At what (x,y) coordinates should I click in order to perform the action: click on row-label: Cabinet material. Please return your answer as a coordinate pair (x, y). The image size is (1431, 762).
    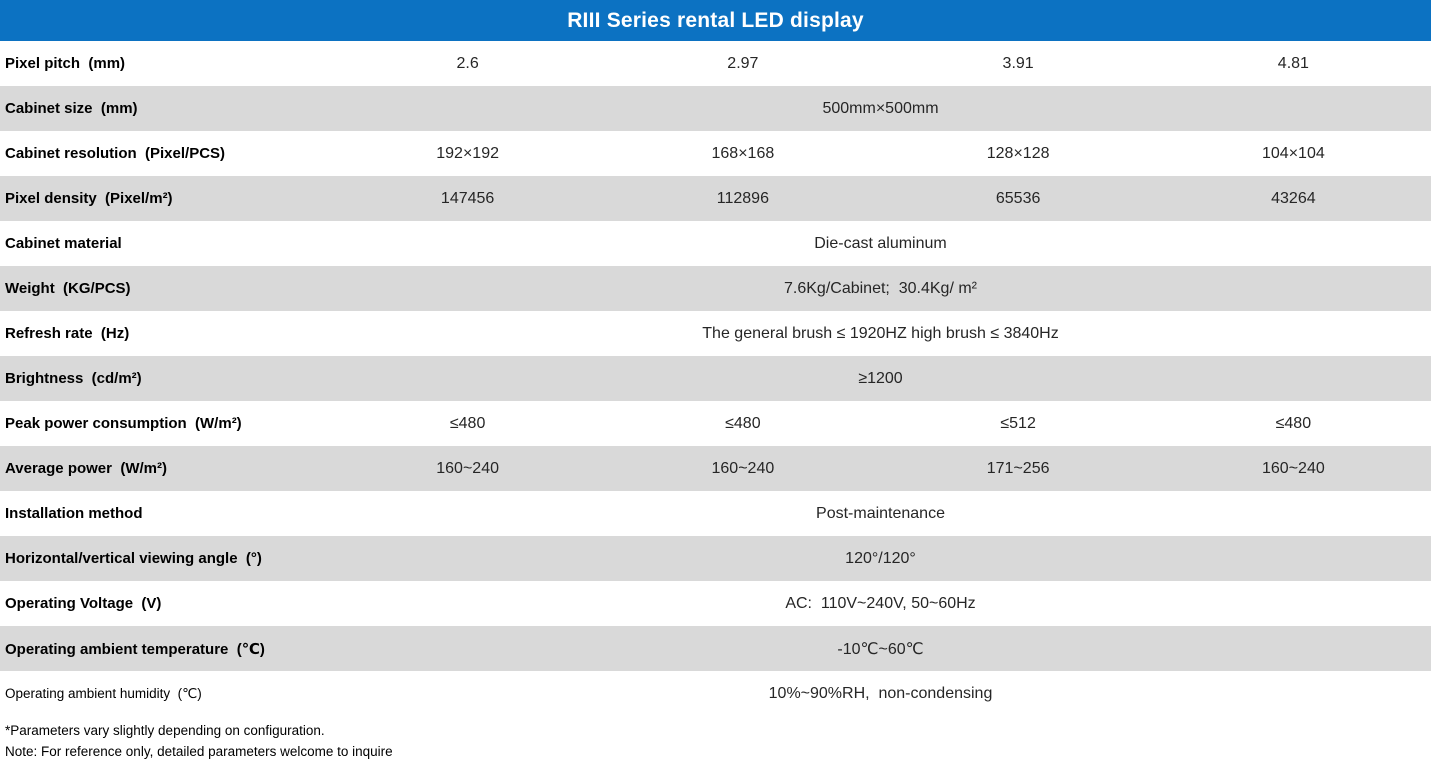
    Looking at the image, I should click on (63, 243).